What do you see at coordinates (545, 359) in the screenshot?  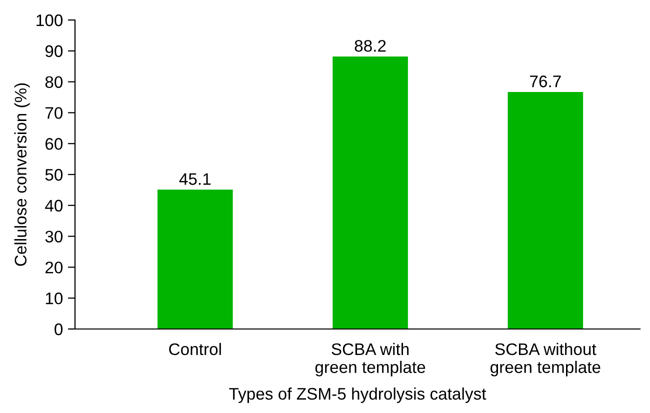 I see `x-tick-label: SCBA without green template` at bounding box center [545, 359].